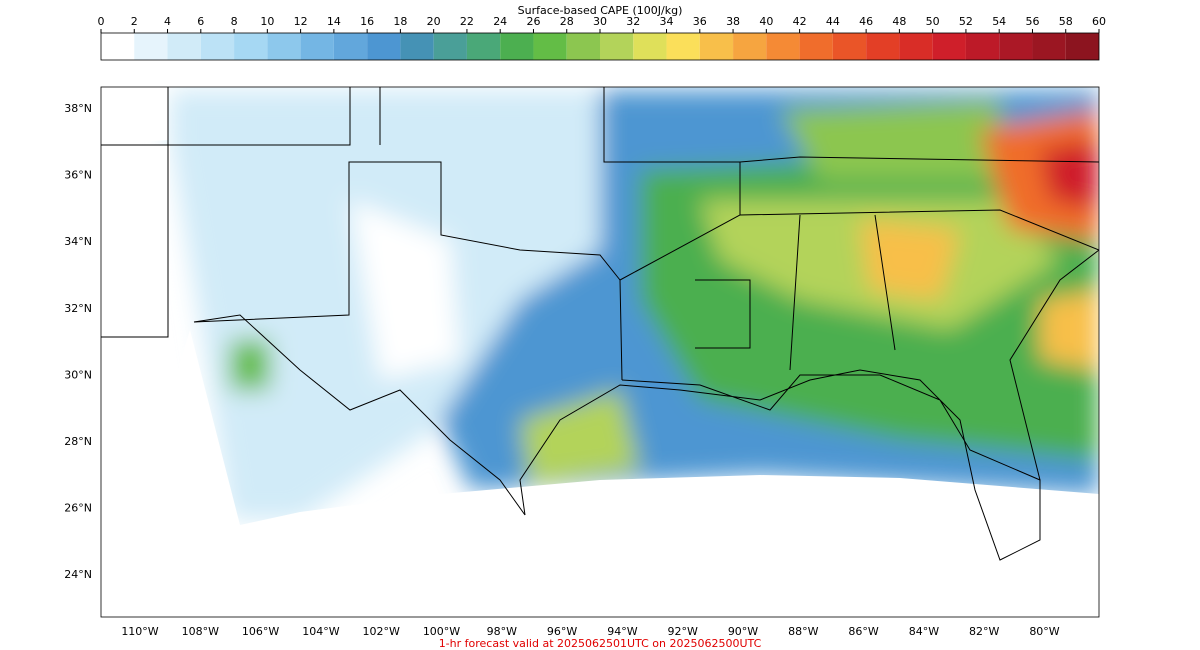  I want to click on colorbar-tick-label: 46, so click(866, 21).